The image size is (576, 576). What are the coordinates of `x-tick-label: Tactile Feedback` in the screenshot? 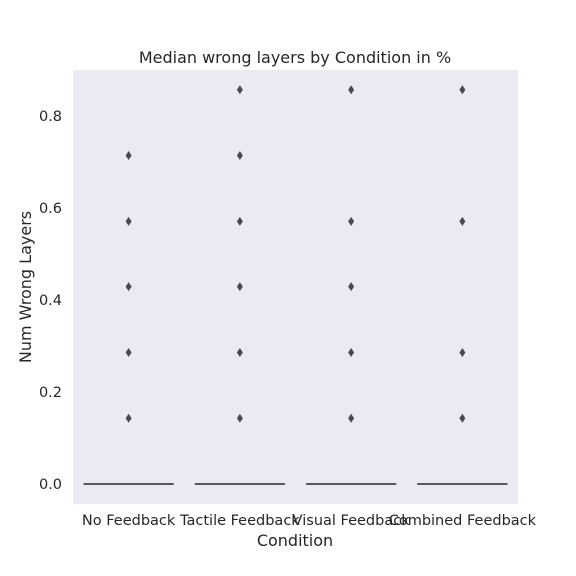 It's located at (239, 521).